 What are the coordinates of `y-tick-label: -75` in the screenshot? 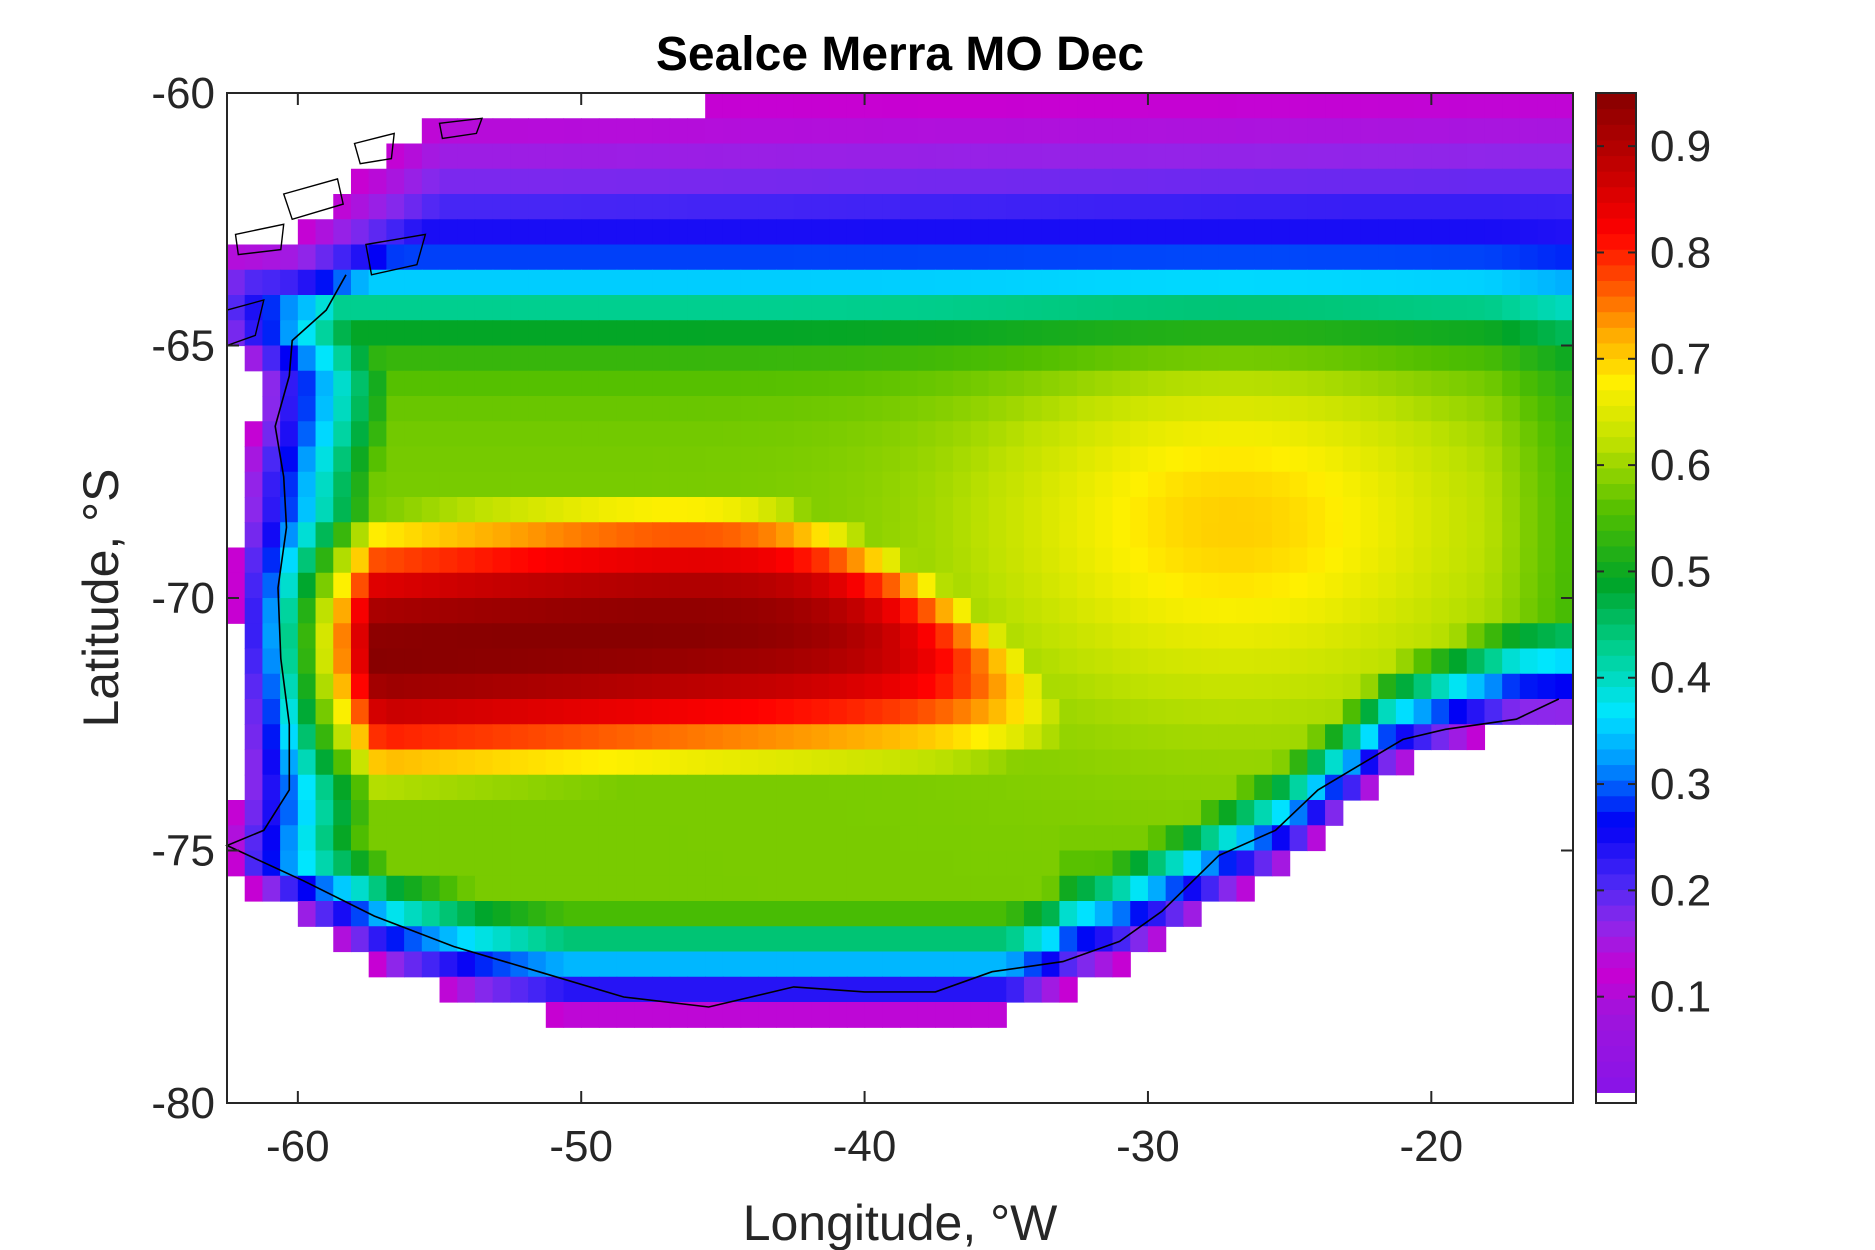 It's located at (183, 851).